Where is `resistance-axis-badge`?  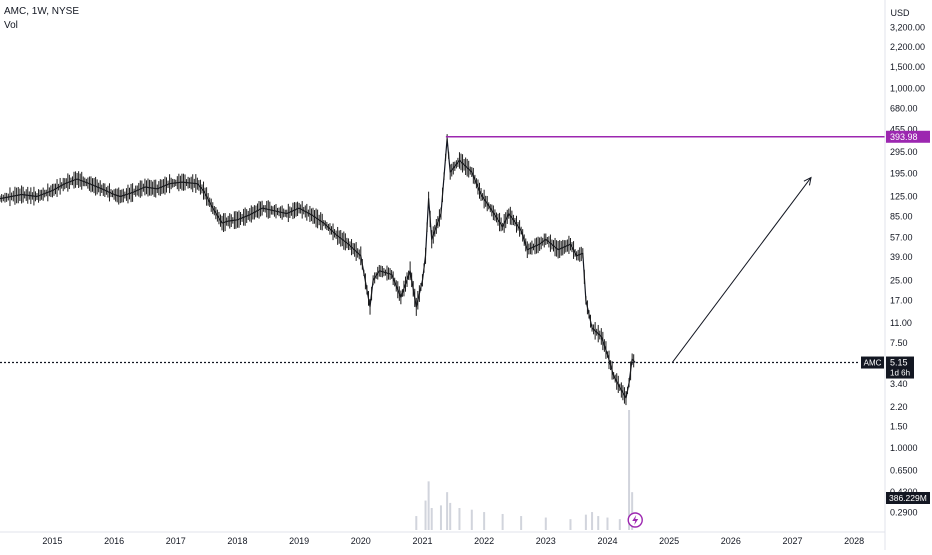 resistance-axis-badge is located at coordinates (908, 136).